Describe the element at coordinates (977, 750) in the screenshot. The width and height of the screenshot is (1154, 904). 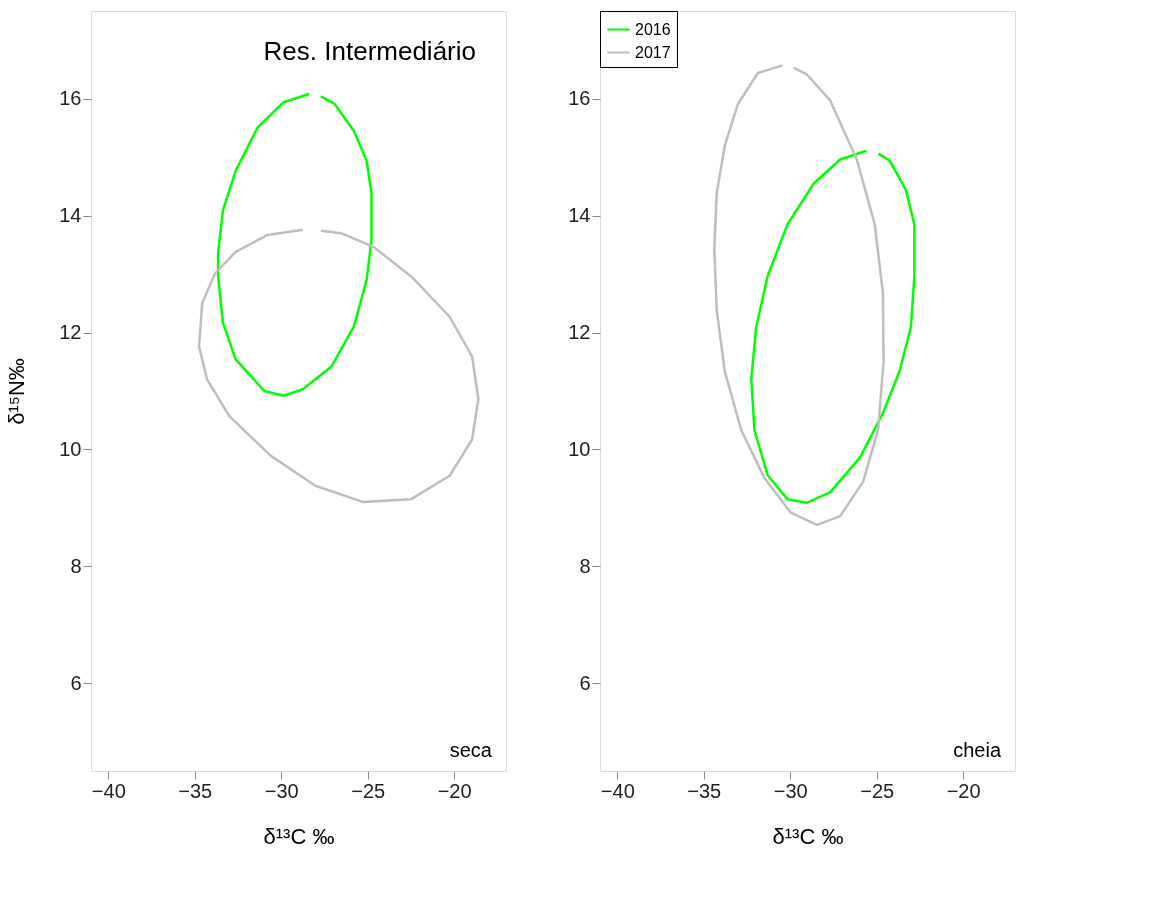
I see `annotation: cheia` at that location.